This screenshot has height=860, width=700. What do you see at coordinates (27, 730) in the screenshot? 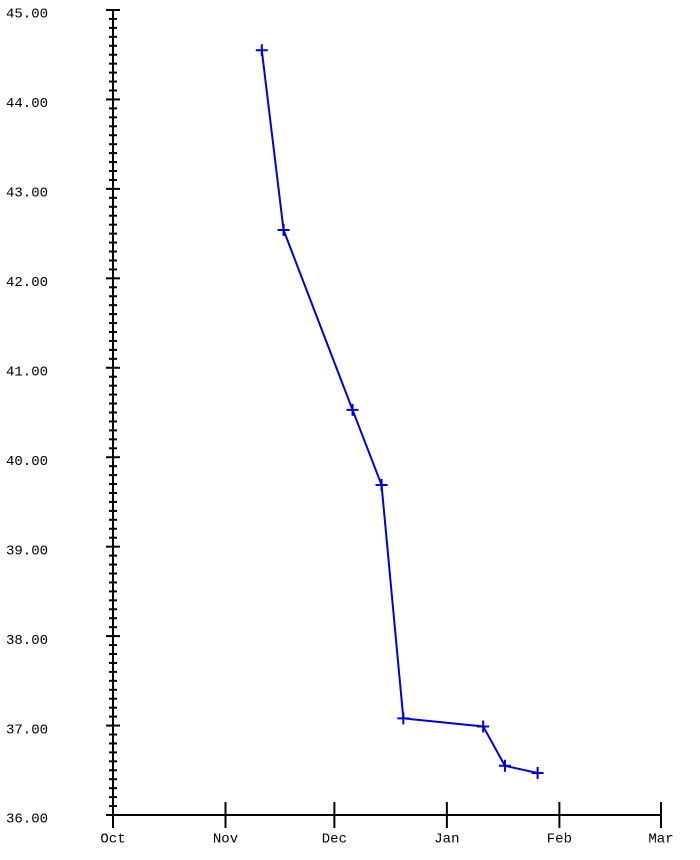
I see `y-tick-label: 37.00` at bounding box center [27, 730].